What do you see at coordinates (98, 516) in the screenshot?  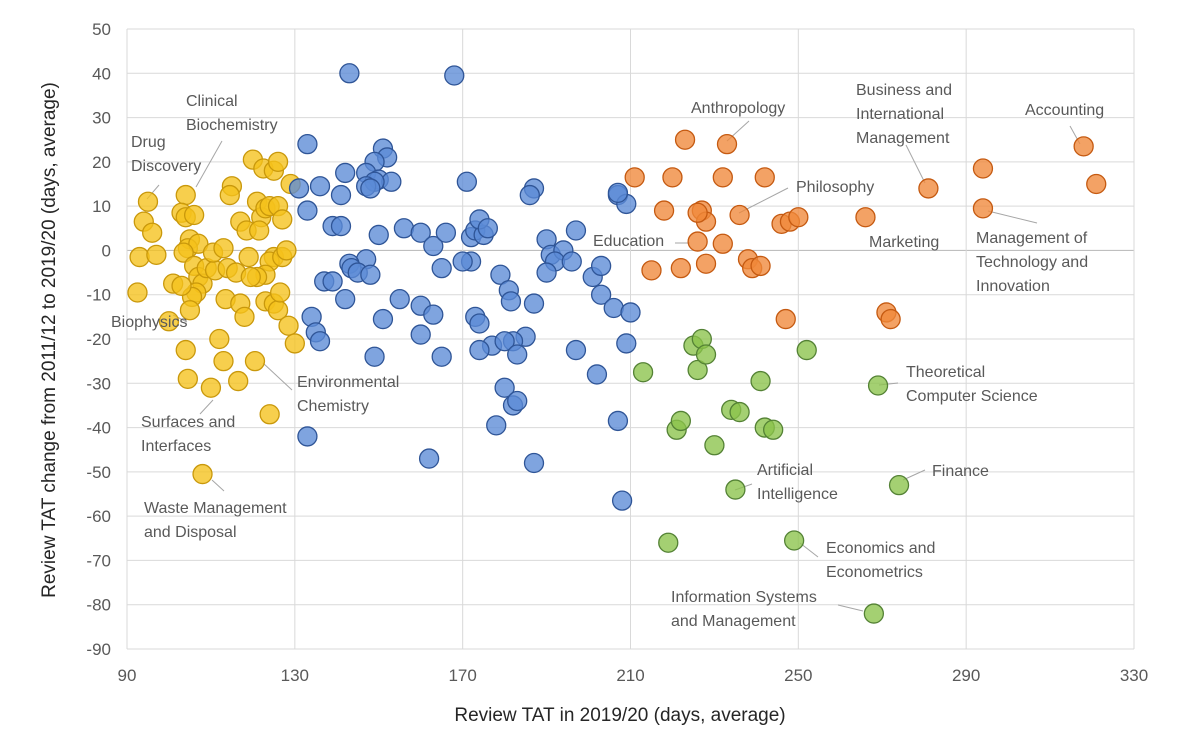 I see `y-tick-label: -60` at bounding box center [98, 516].